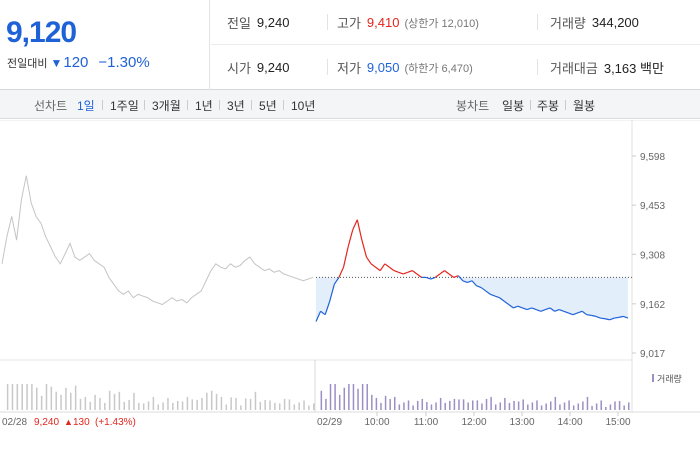 The width and height of the screenshot is (700, 450). I want to click on period-1y: 1년, so click(204, 106).